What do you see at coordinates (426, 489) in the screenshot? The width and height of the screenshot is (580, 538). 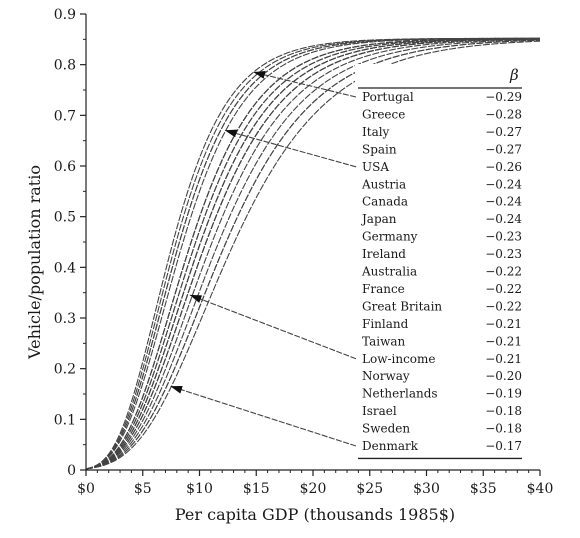 I see `x-tick-label-6: $30` at bounding box center [426, 489].